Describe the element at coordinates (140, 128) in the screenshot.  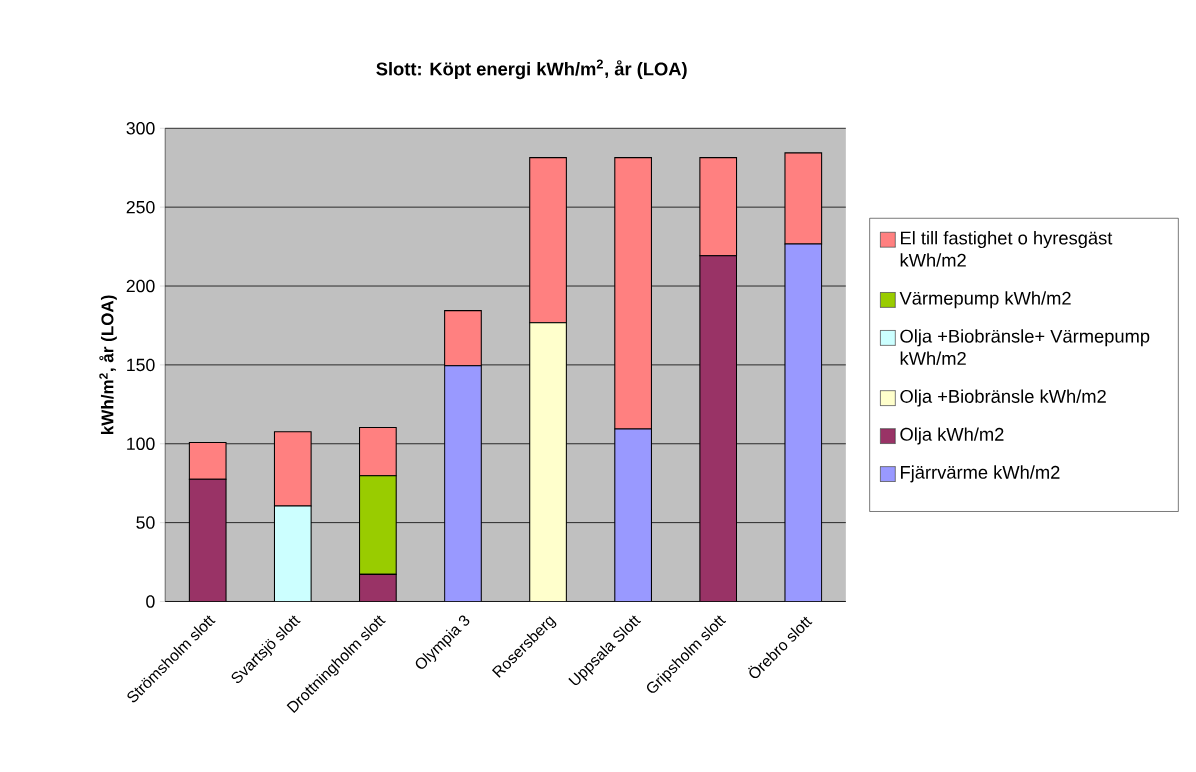
I see `y-tick-label: 300` at that location.